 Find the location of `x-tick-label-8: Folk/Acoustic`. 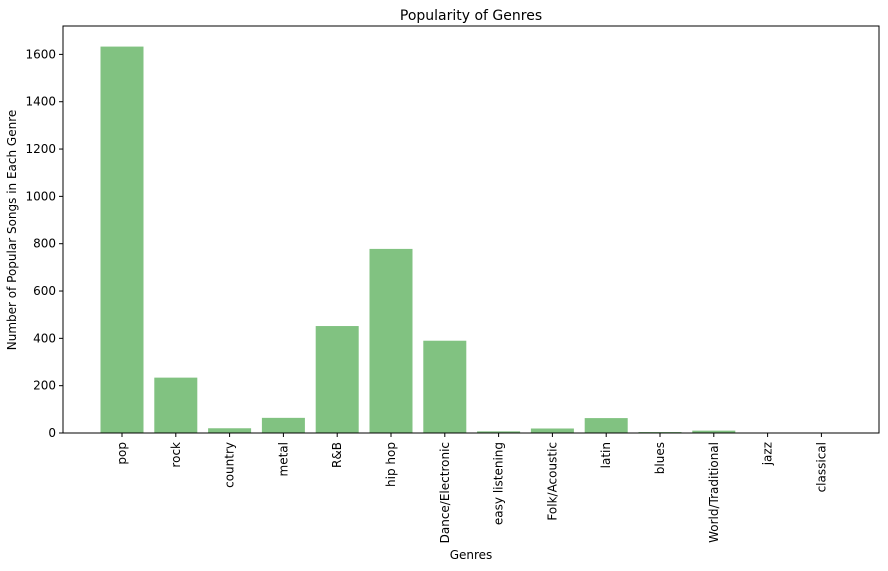

x-tick-label-8: Folk/Acoustic is located at coordinates (552, 481).